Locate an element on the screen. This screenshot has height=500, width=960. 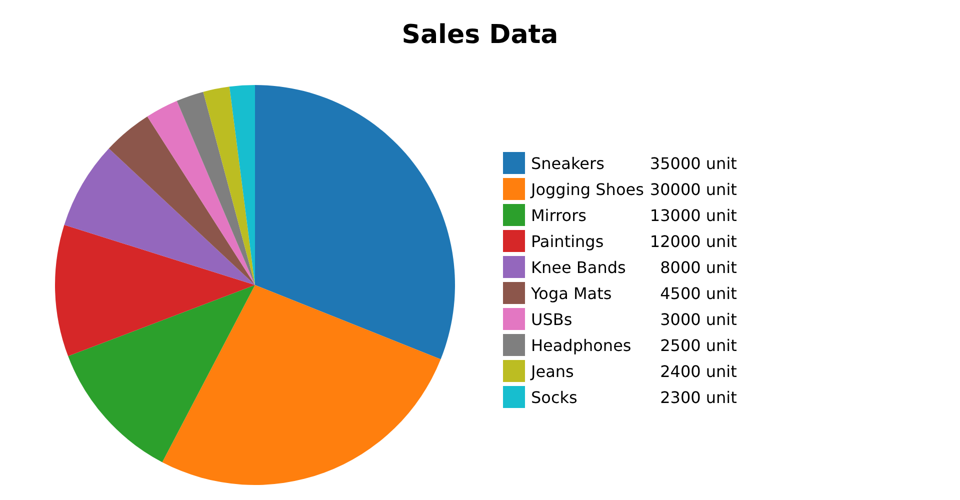
legend-label: Paintings is located at coordinates (567, 241).